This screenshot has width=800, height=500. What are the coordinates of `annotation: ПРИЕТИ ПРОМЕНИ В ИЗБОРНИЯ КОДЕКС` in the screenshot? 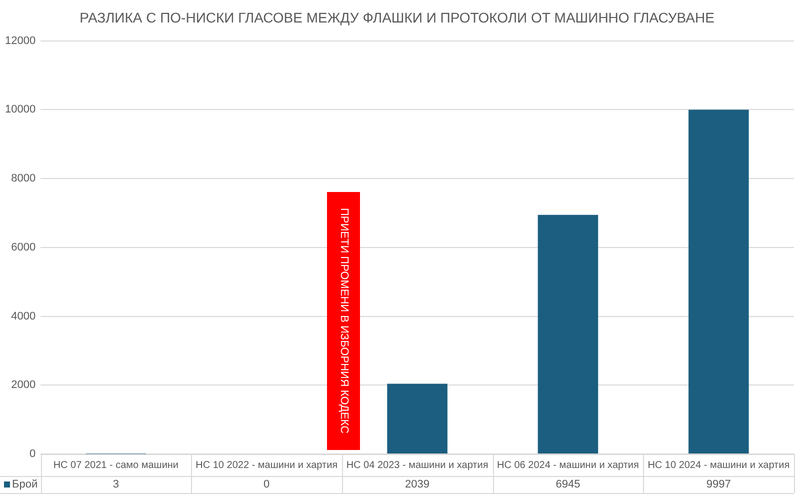 It's located at (344, 321).